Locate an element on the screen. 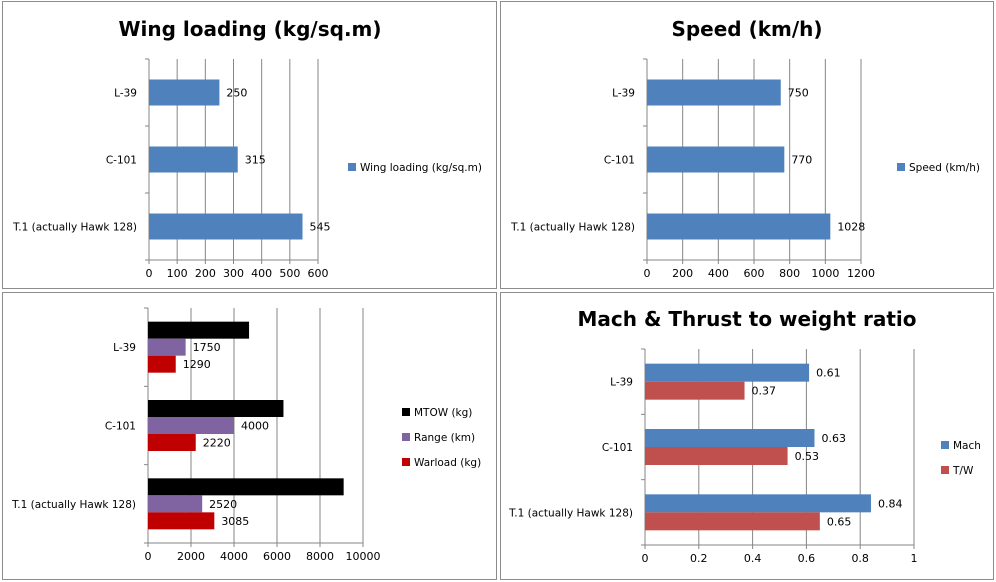  x-tick-label: 0.2 is located at coordinates (699, 558).